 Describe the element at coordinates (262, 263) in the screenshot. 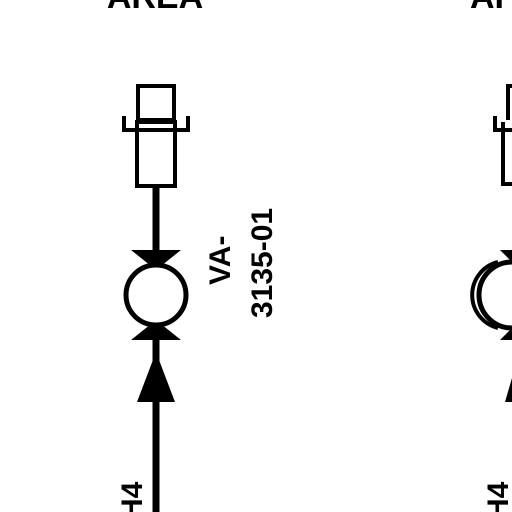

I see `valve-tag-line2: 3135-01` at that location.